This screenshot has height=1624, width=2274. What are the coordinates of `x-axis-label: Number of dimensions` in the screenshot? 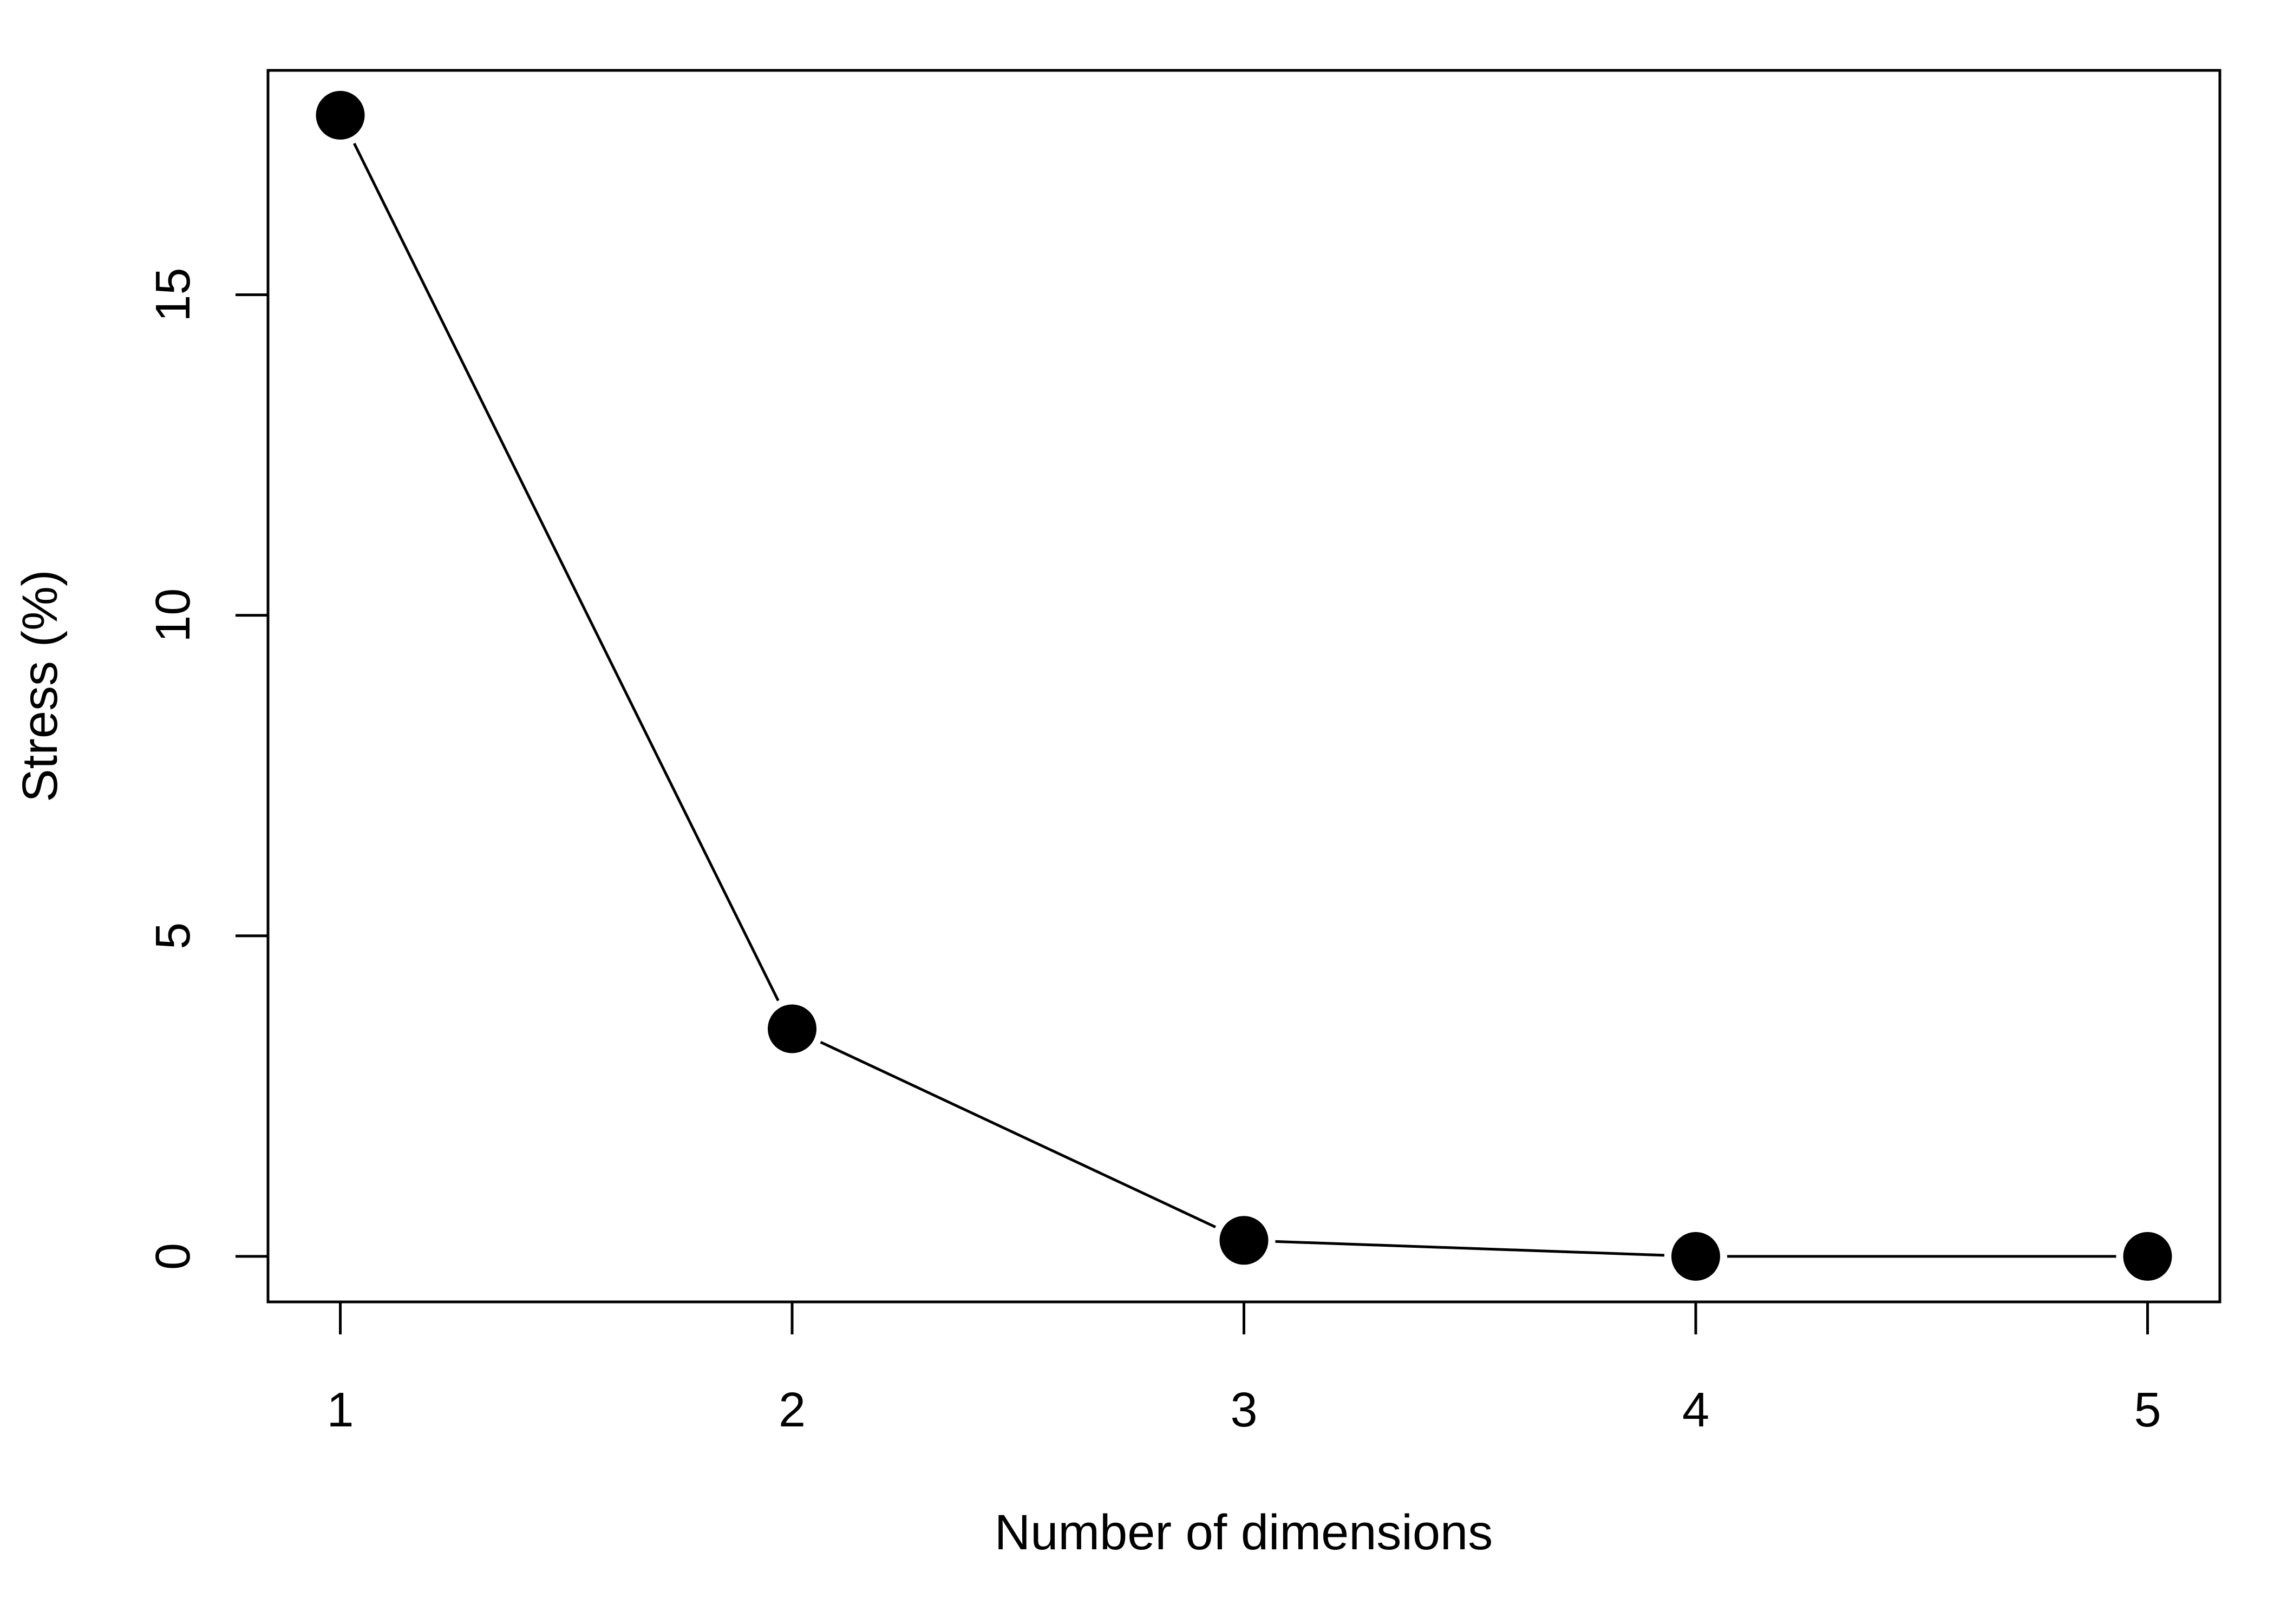 It's located at (1244, 1533).